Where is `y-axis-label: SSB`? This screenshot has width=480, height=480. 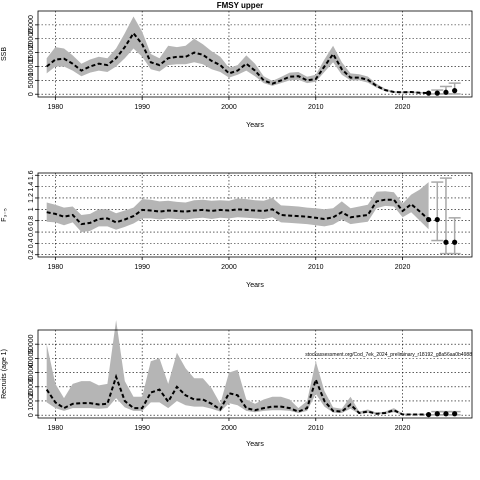 y-axis-label: SSB is located at coordinates (4, 54).